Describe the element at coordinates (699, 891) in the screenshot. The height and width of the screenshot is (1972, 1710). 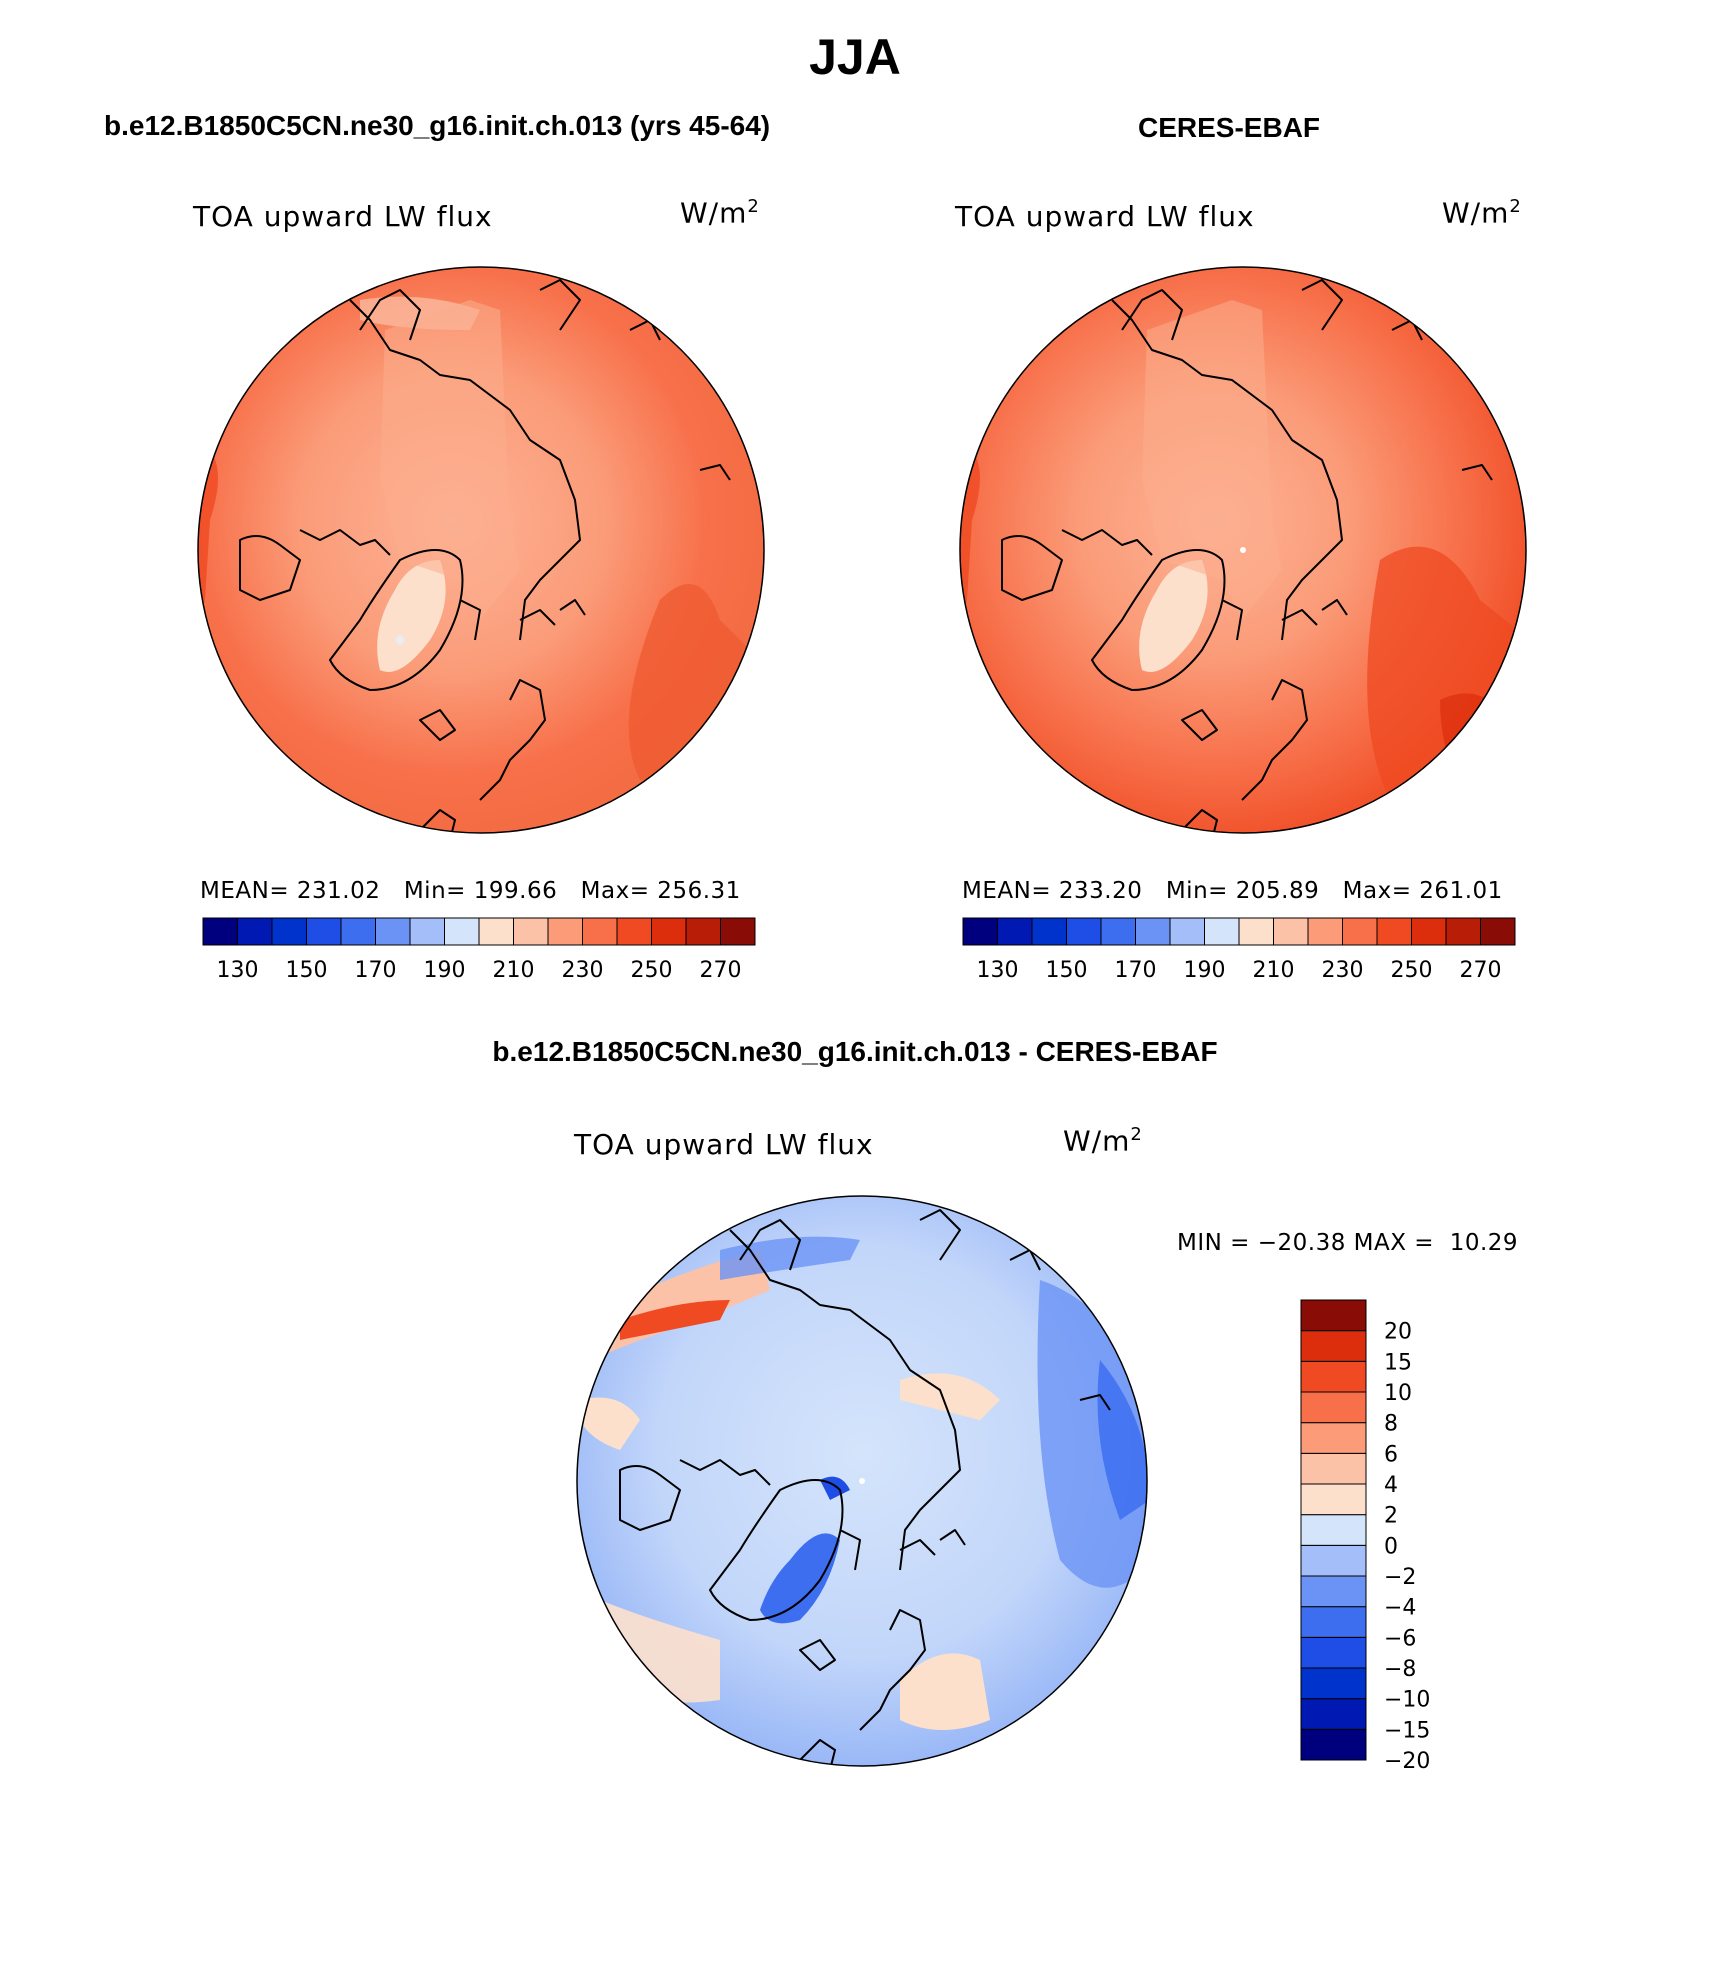
I see `panel1-max: 256.31` at that location.